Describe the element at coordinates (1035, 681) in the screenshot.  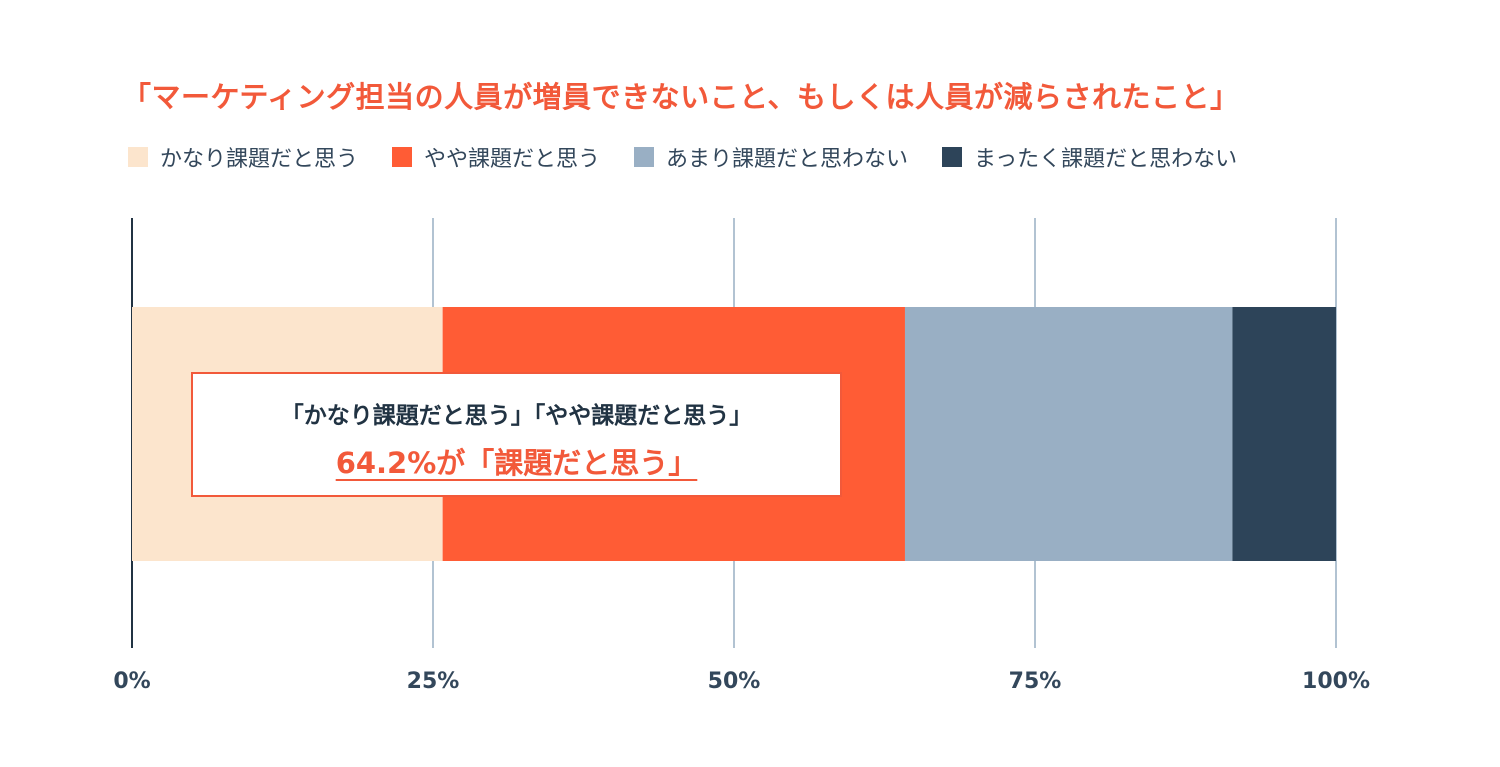
I see `x-tick-label: 75%` at that location.